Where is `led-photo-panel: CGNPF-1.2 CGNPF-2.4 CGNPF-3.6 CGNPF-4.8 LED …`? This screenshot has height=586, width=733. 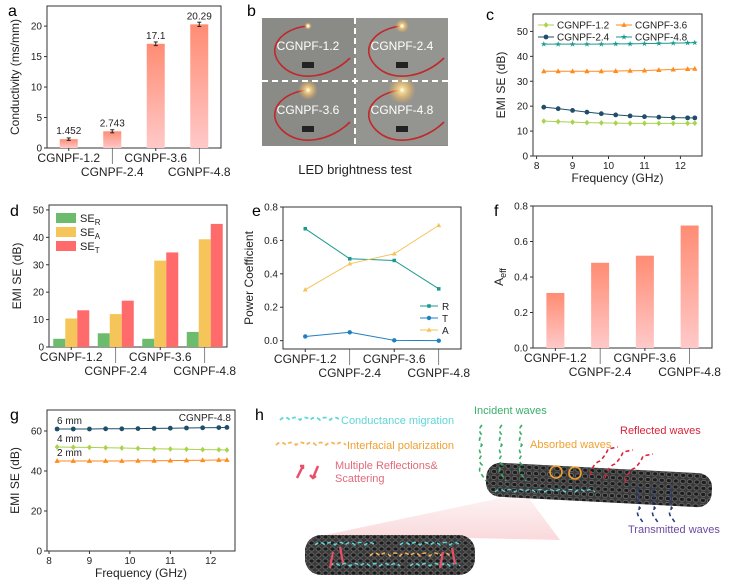
led-photo-panel: CGNPF-1.2 CGNPF-2.4 CGNPF-3.6 CGNPF-4.8 LED … is located at coordinates (355, 97).